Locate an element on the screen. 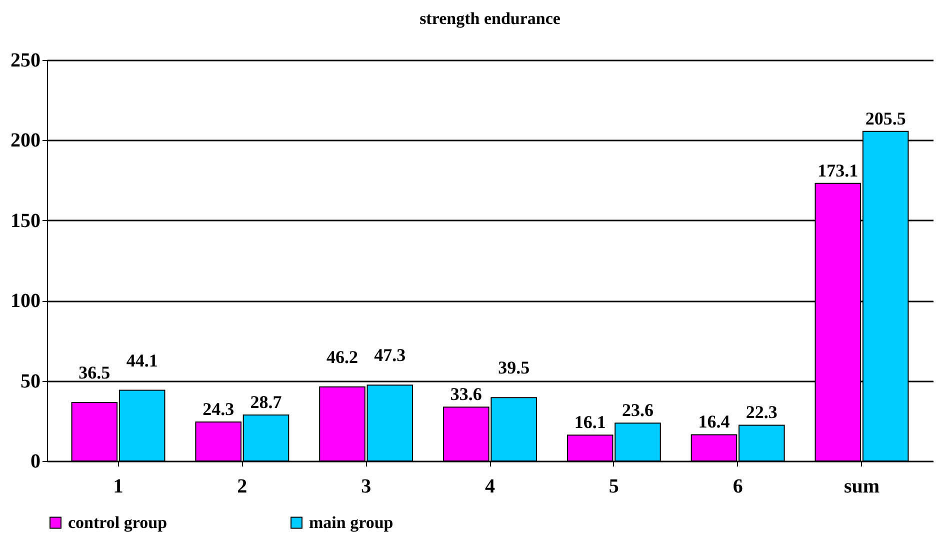 This screenshot has width=945, height=539. data-label: 22.3 is located at coordinates (762, 412).